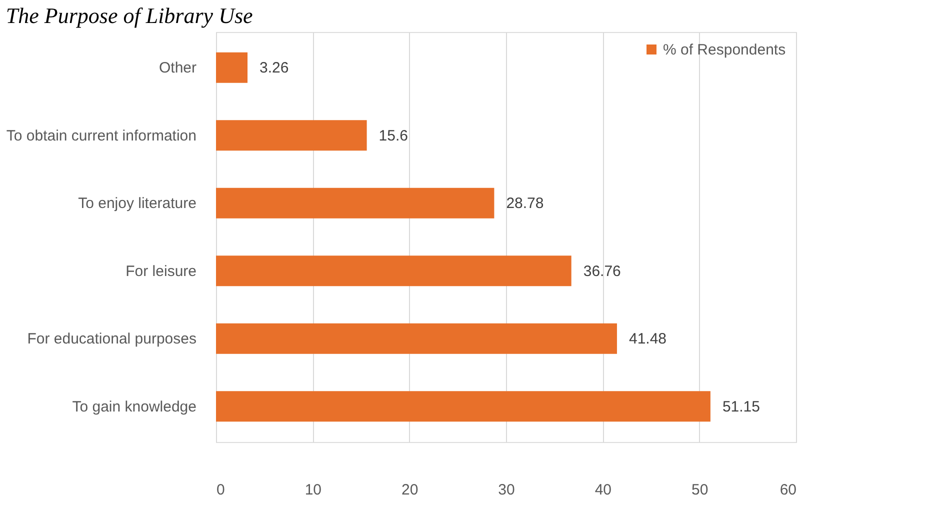 The width and height of the screenshot is (931, 529). Describe the element at coordinates (111, 339) in the screenshot. I see `y-tick-label: For educational purposes` at that location.